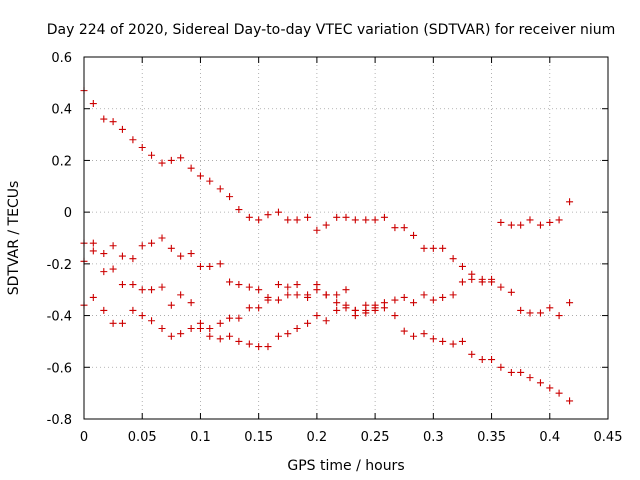 This screenshot has height=480, width=640. What do you see at coordinates (59, 420) in the screenshot?
I see `y-tick-label: -0.8` at bounding box center [59, 420].